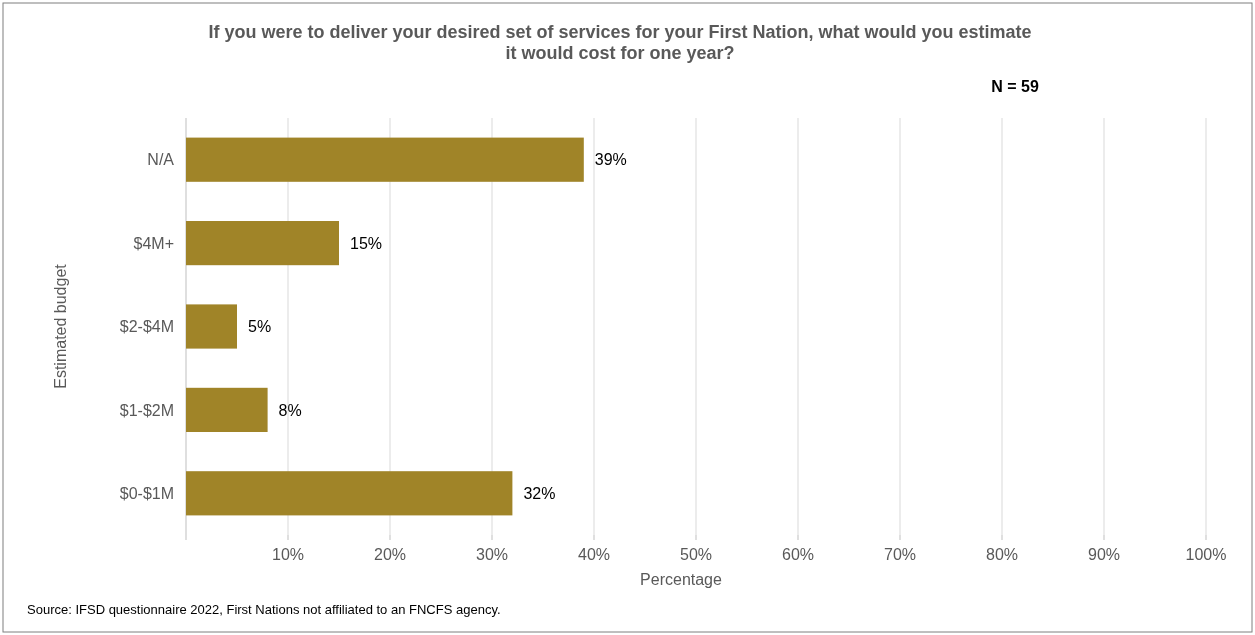 The height and width of the screenshot is (635, 1255). What do you see at coordinates (610, 160) in the screenshot?
I see `data-label: 39%` at bounding box center [610, 160].